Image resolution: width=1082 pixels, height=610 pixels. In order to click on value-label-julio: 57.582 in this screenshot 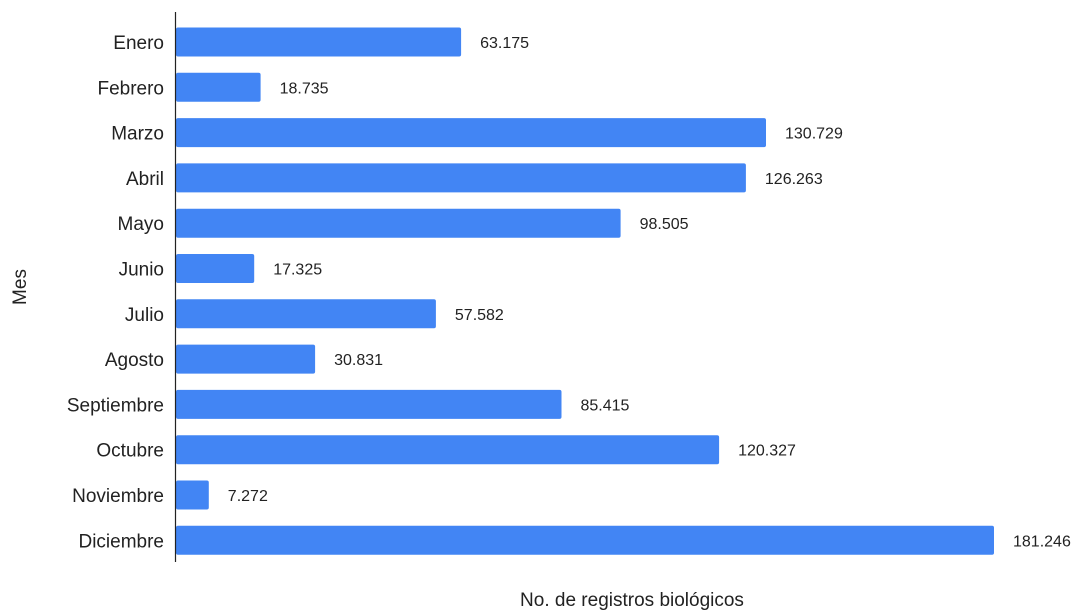, I will do `click(479, 315)`.